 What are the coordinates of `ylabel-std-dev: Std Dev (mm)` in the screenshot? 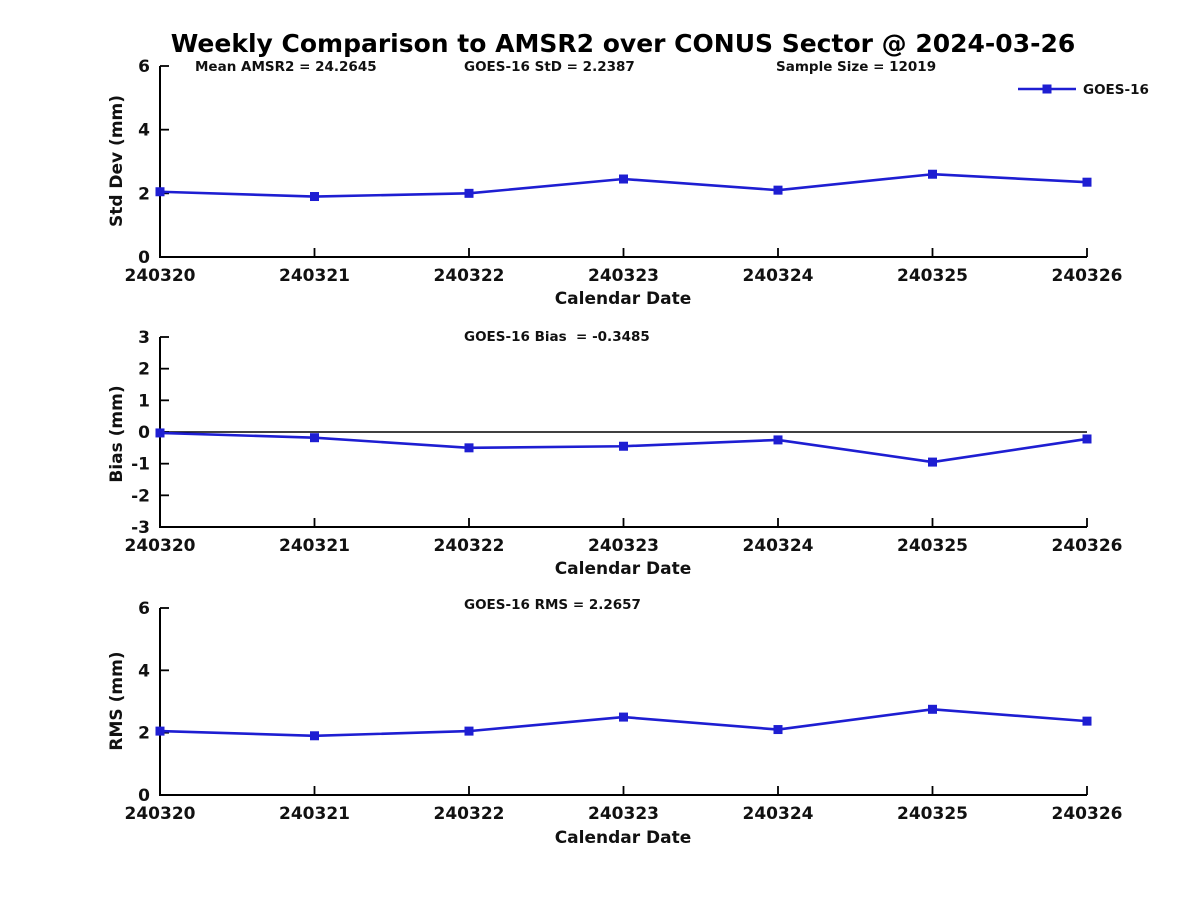 It's located at (117, 161).